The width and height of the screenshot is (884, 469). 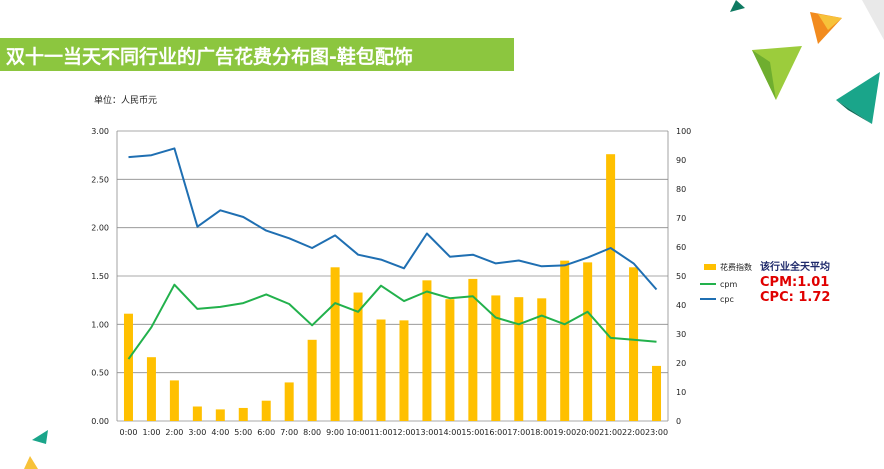 What do you see at coordinates (795, 297) in the screenshot?
I see `average-cpc: CPC: 1.72` at bounding box center [795, 297].